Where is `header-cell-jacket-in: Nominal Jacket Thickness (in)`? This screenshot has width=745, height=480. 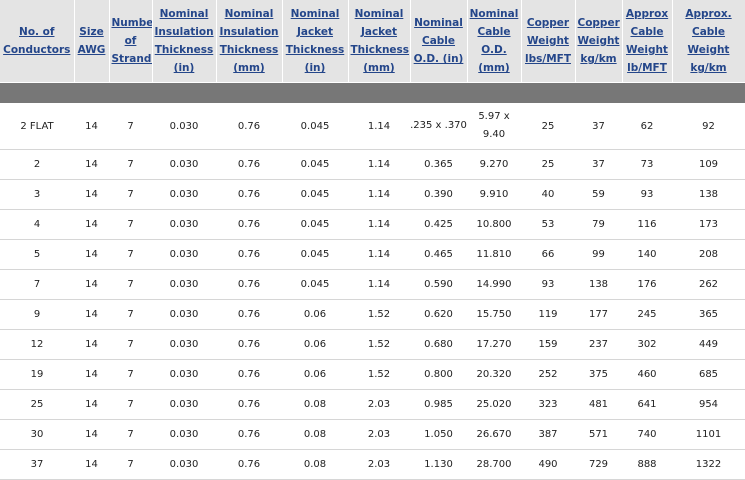 header-cell-jacket-in: Nominal Jacket Thickness (in) is located at coordinates (315, 41).